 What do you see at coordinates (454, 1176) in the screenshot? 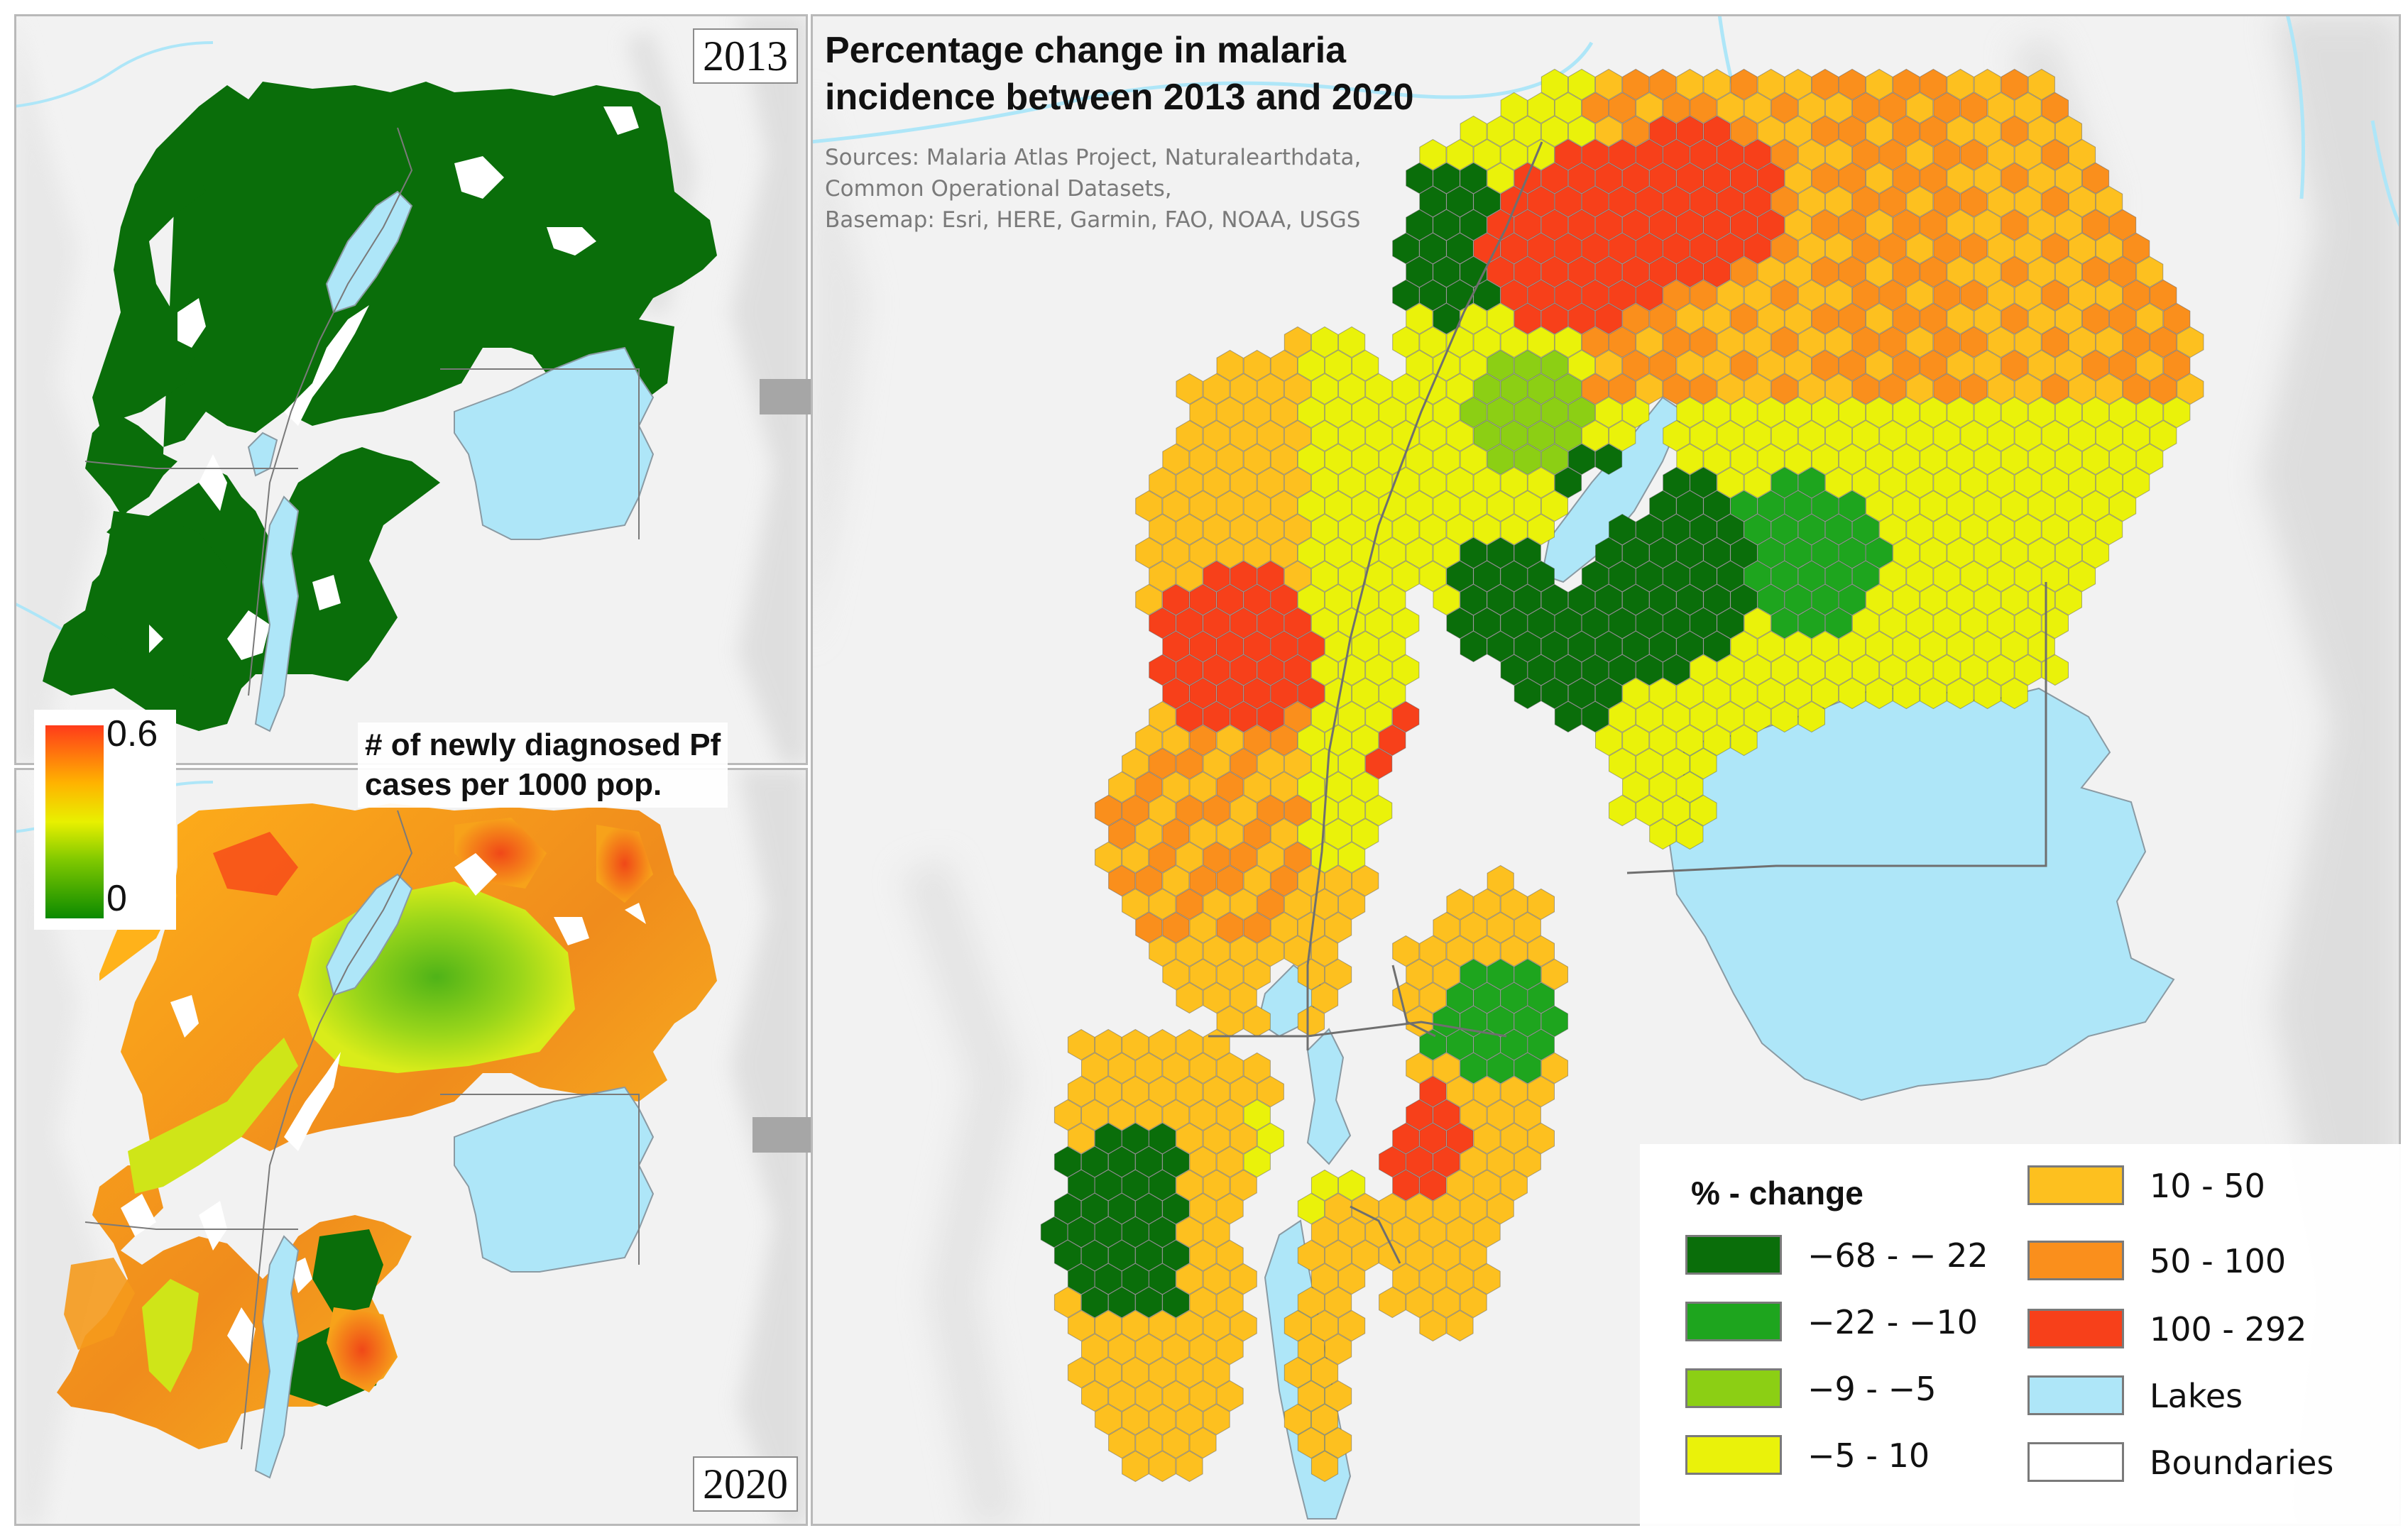
I see `lakes` at bounding box center [454, 1176].